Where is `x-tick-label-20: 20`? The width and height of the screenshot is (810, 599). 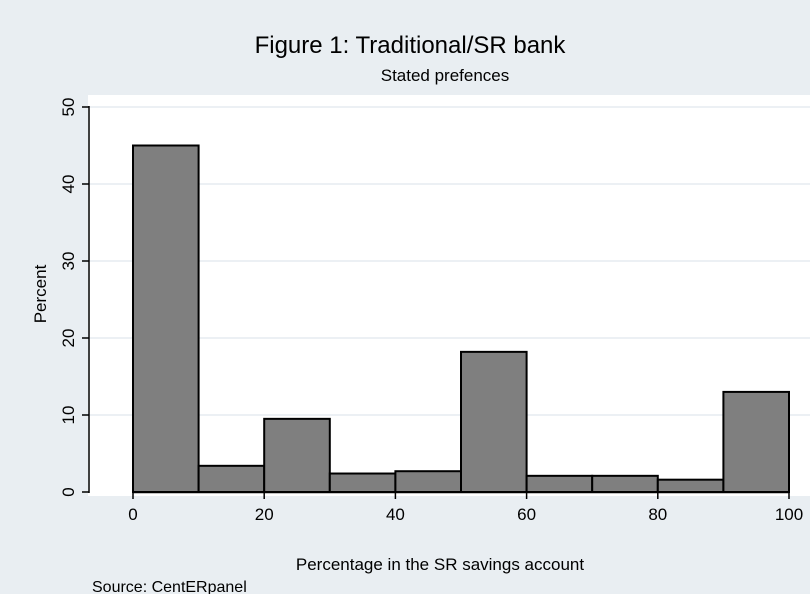 x-tick-label-20: 20 is located at coordinates (264, 514).